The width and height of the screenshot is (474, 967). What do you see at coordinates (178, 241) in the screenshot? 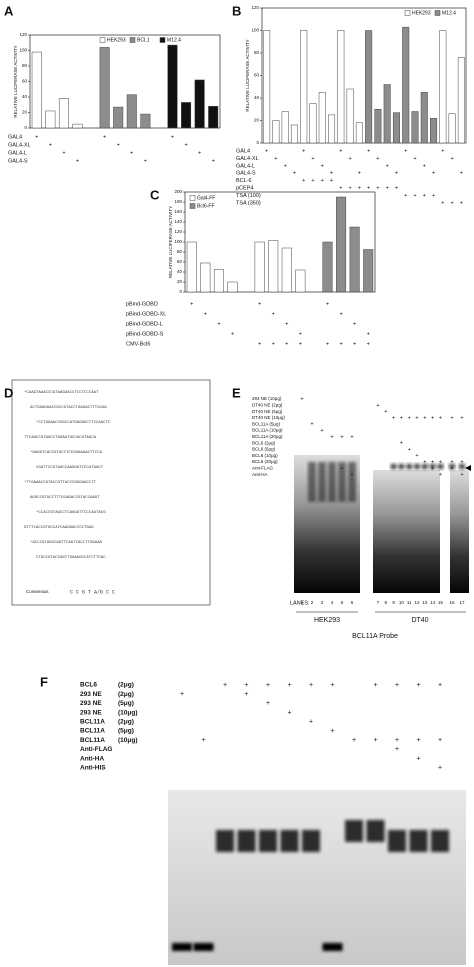
I see `y-tick-label: 100` at bounding box center [178, 241].